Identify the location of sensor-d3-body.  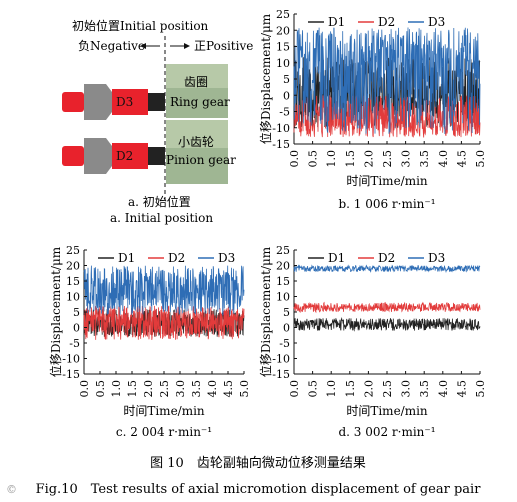
(130, 102).